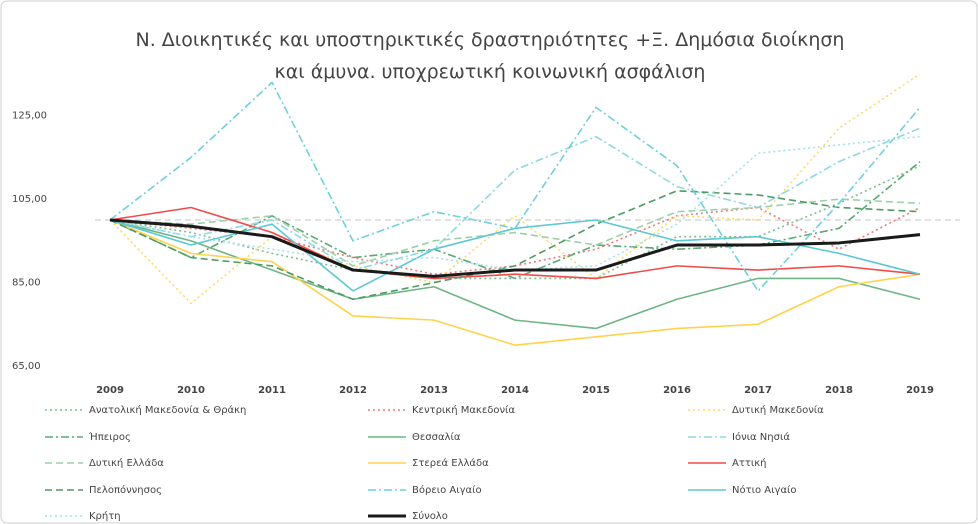  I want to click on legend-label: Βόρειο Αιγαίο, so click(447, 490).